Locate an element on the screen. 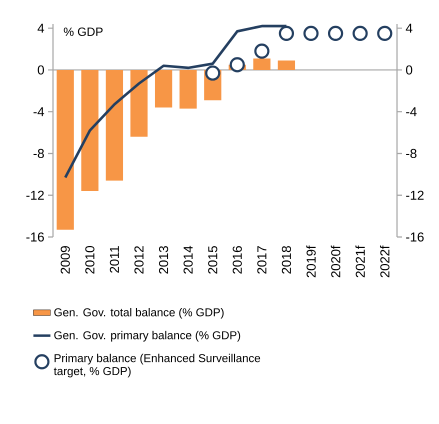  y-tick-label: 4 is located at coordinates (41, 28).